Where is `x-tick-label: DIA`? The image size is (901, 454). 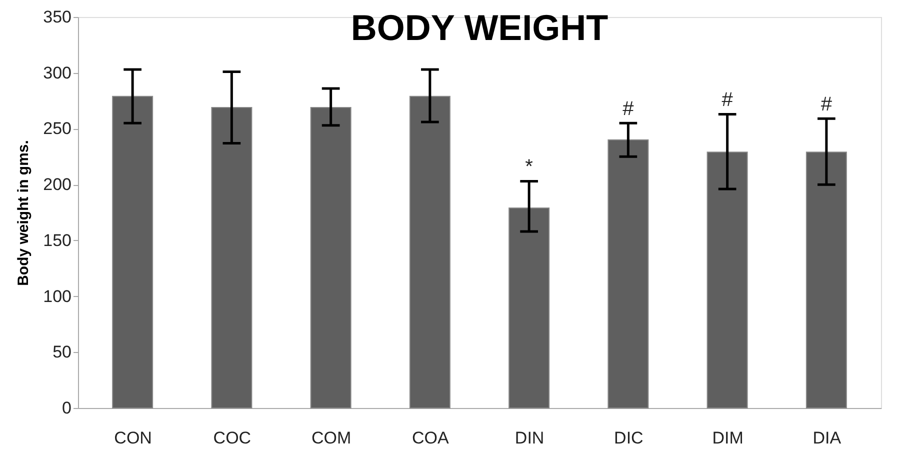 x-tick-label: DIA is located at coordinates (827, 438).